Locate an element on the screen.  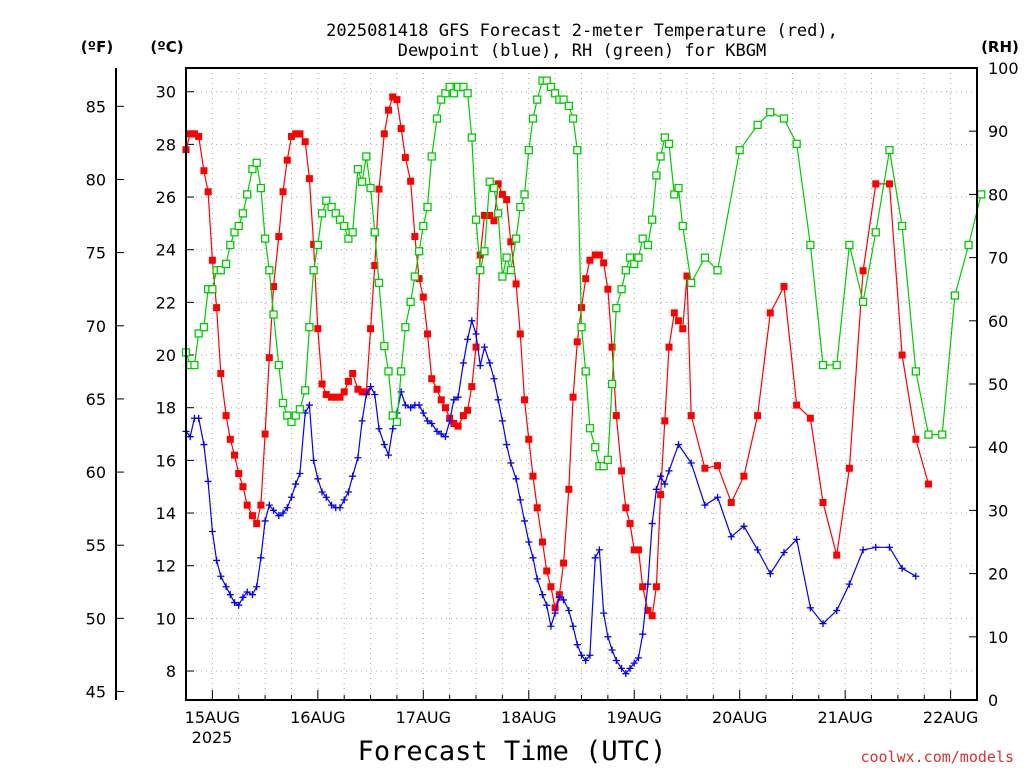
rh-tick-label: 60 is located at coordinates (998, 321).